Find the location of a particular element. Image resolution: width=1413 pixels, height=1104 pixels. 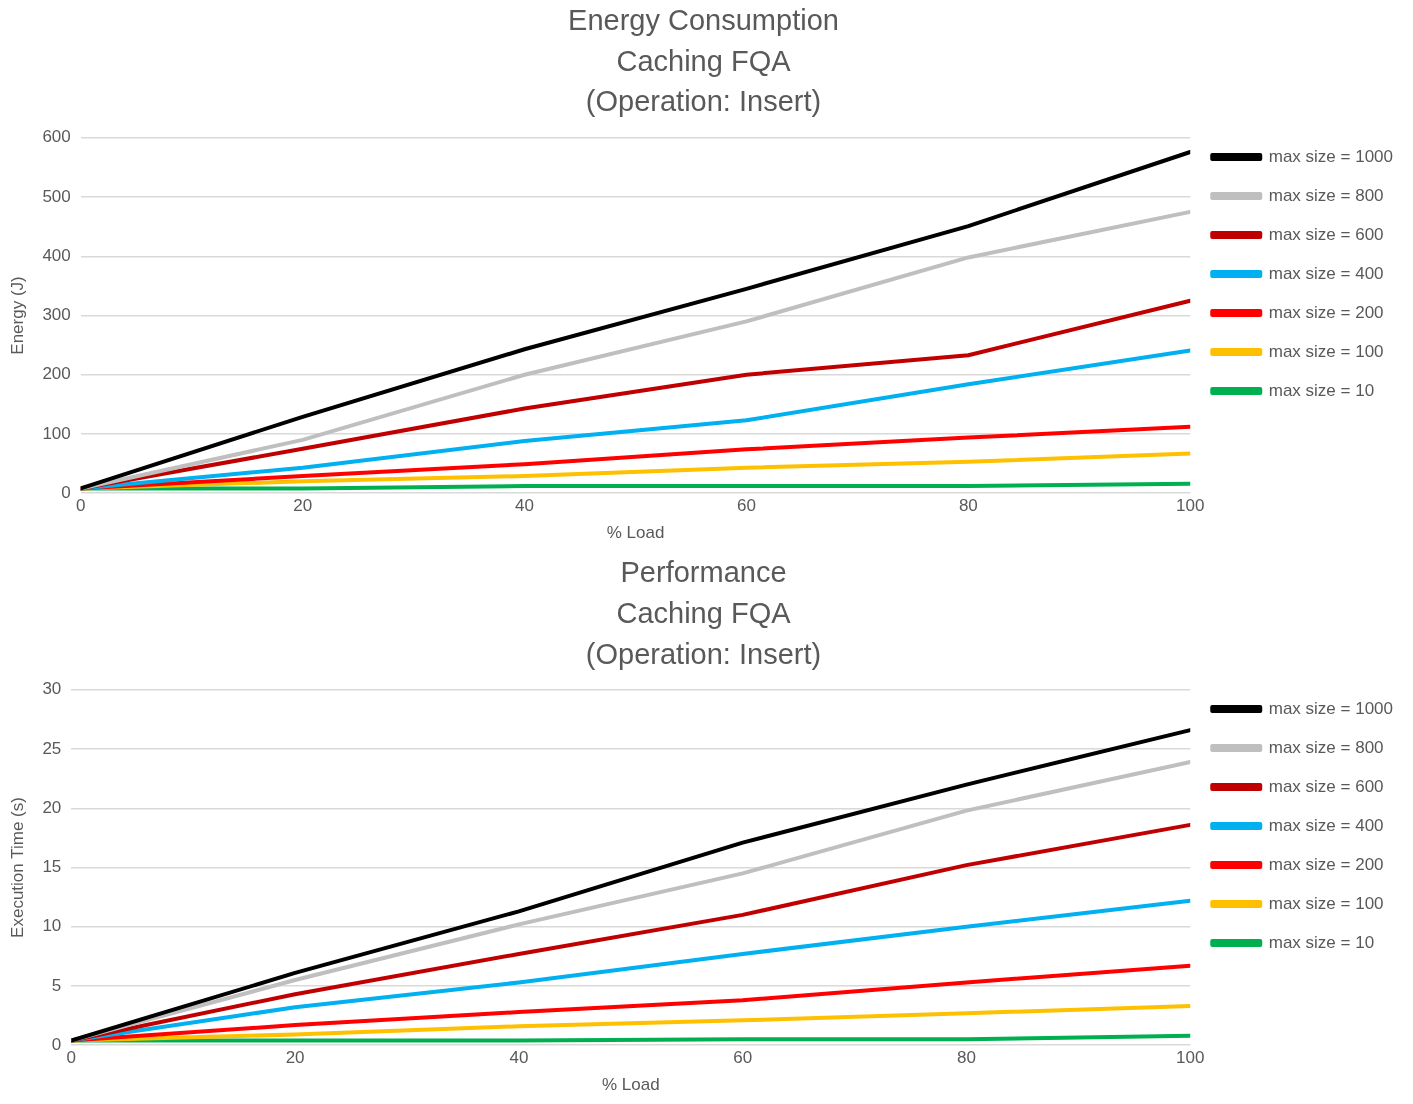

chart-title: Performance Caching FQA (Operation: Insert) is located at coordinates (703, 613).